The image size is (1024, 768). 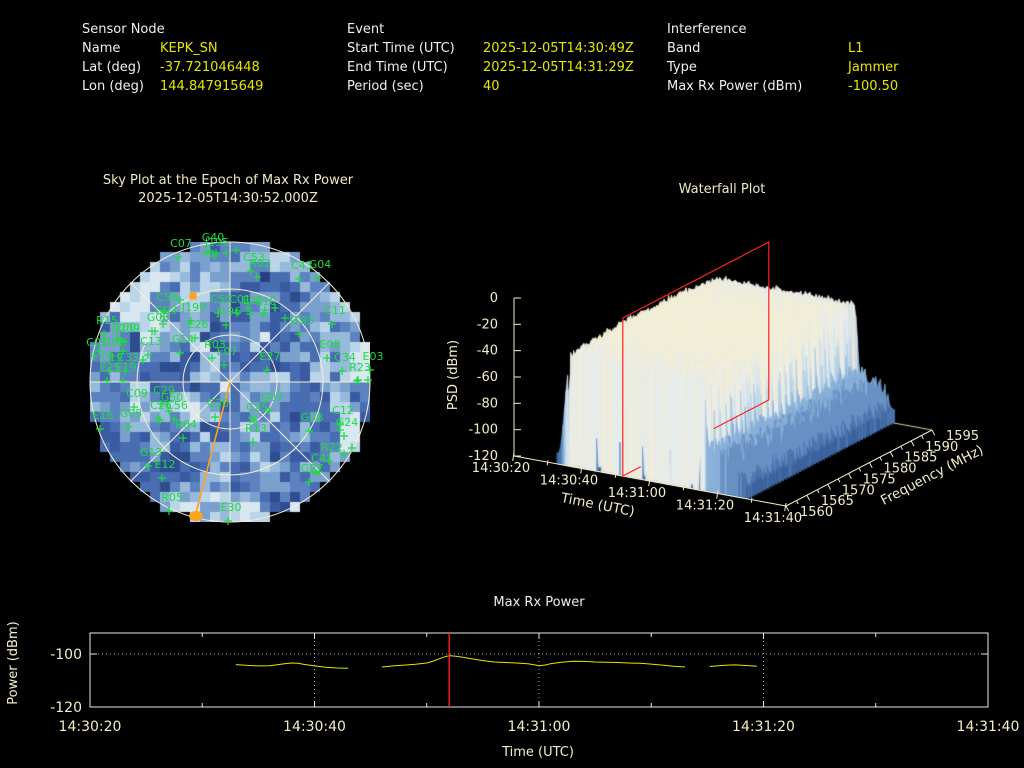 What do you see at coordinates (637, 493) in the screenshot?
I see `time-tick-label: 14:31:00` at bounding box center [637, 493].